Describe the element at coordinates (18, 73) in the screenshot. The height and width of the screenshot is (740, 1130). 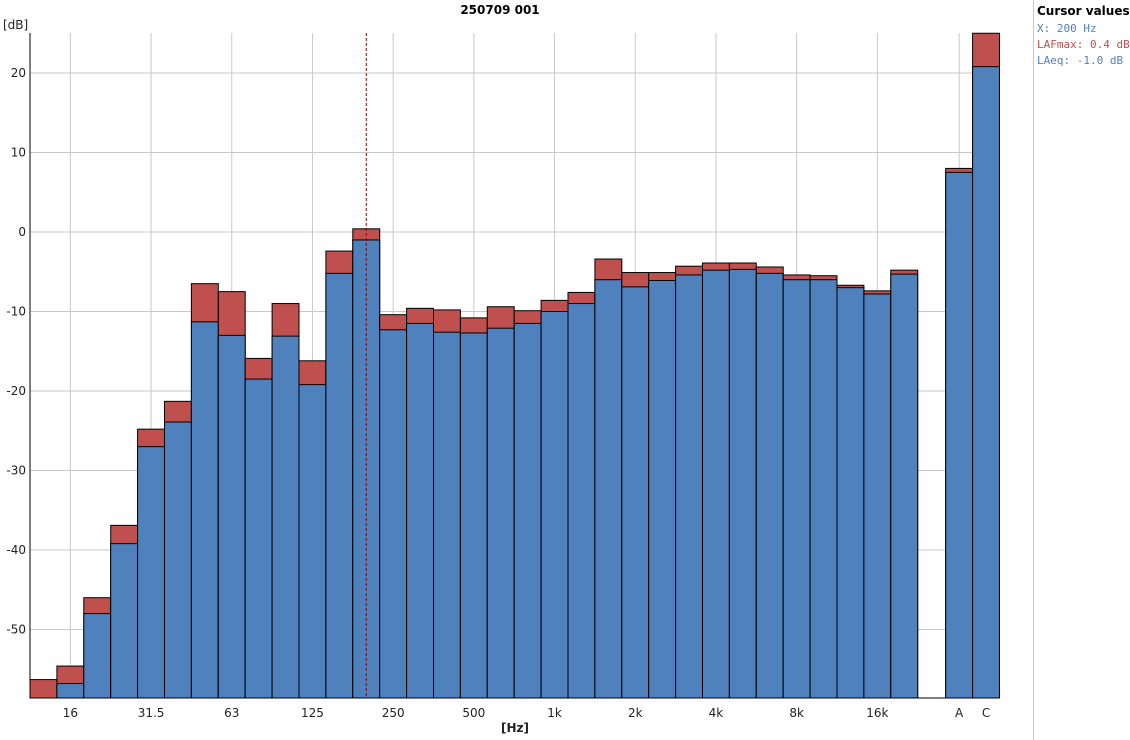
I see `y-tick-label: 20` at that location.